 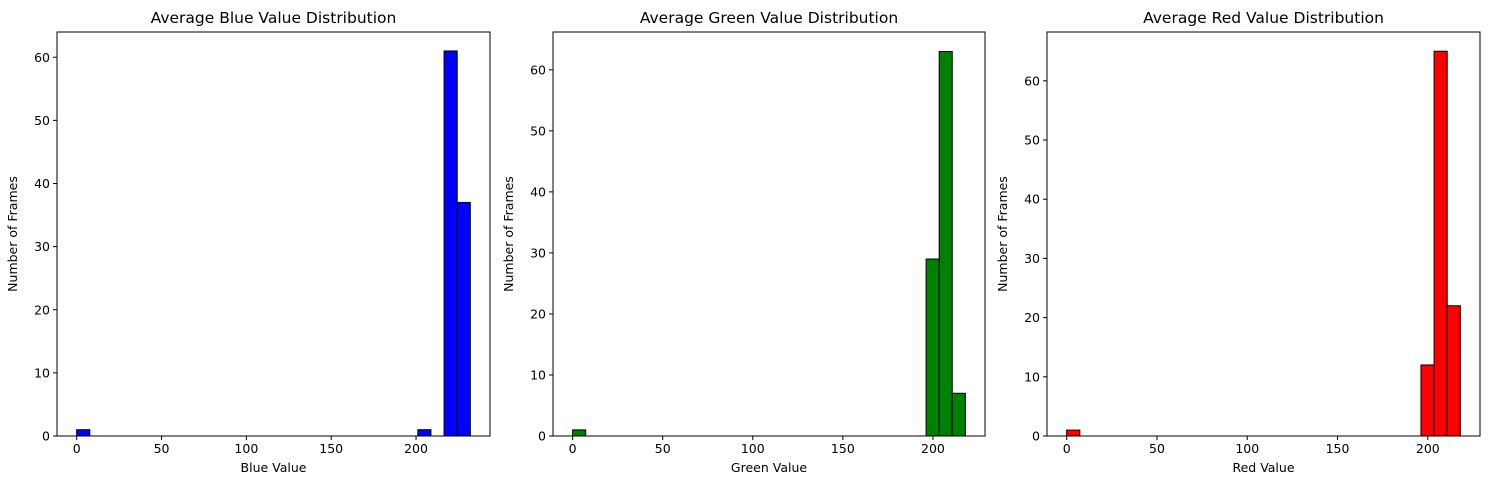 I want to click on red-y-tick-label: 50, so click(x=1032, y=140).